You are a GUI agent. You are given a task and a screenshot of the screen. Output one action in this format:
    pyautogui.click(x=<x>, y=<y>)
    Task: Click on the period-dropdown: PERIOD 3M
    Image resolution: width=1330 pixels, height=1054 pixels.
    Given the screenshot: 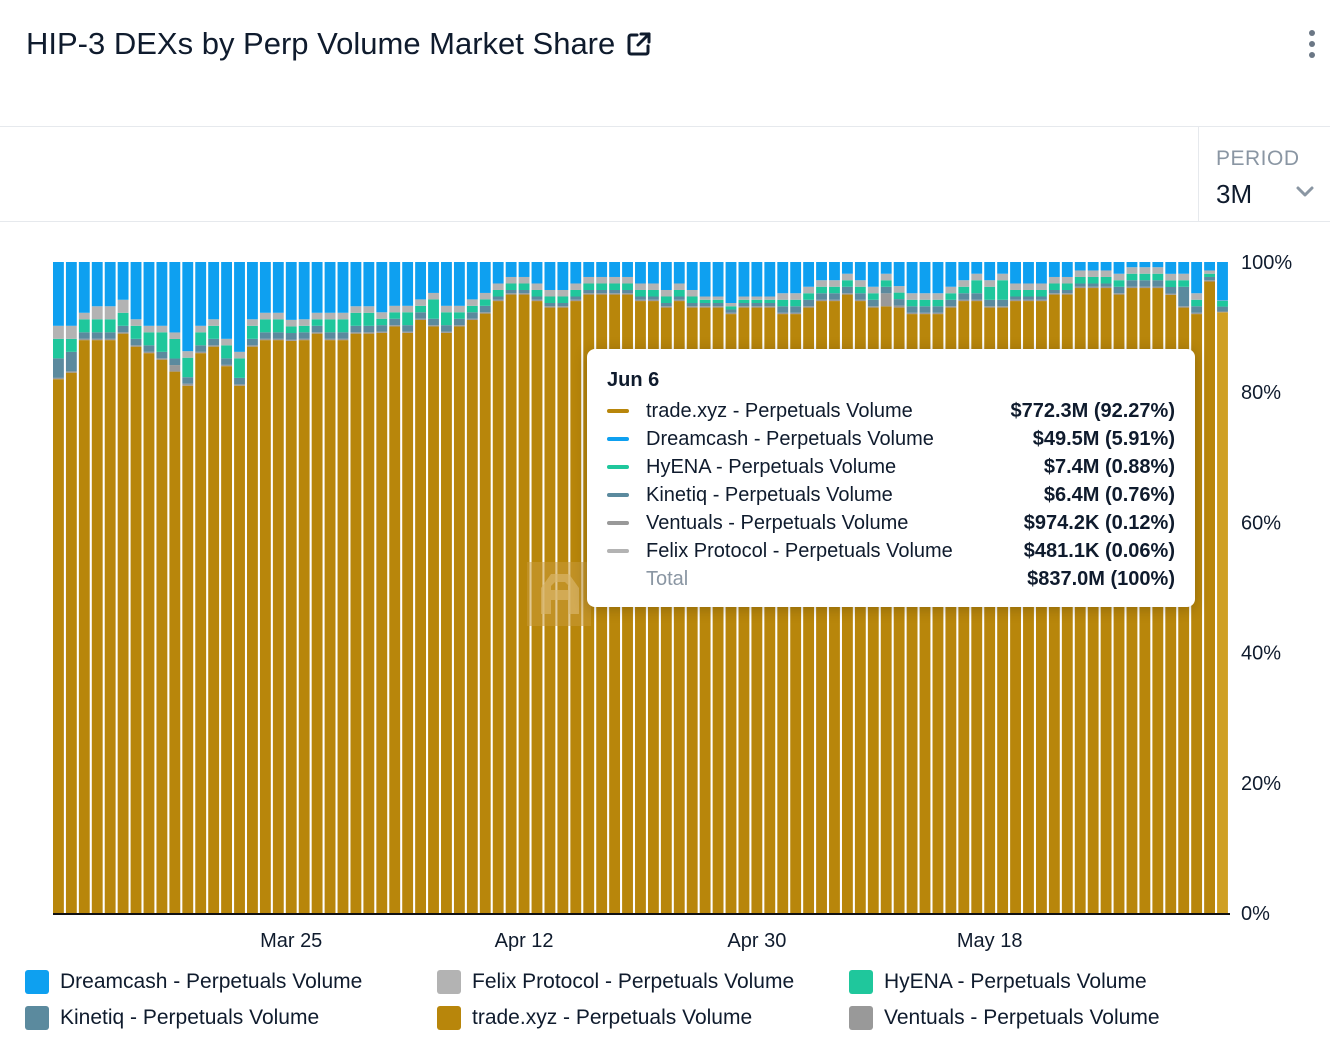 What is the action you would take?
    pyautogui.click(x=1264, y=174)
    